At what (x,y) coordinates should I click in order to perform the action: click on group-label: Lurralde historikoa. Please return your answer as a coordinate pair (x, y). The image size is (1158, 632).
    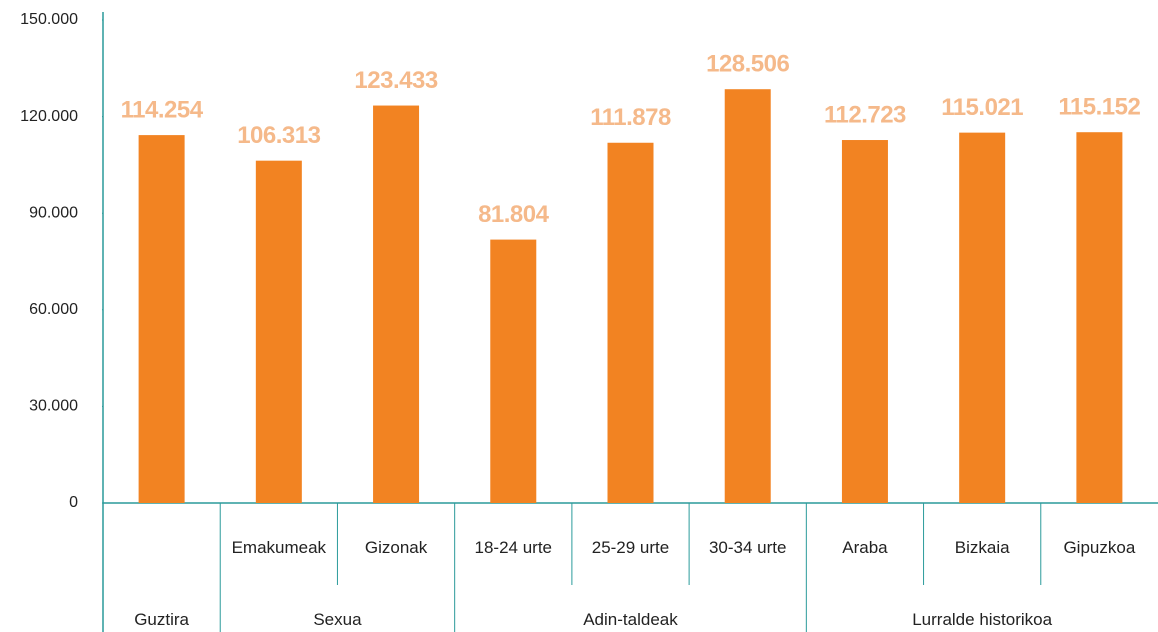
    Looking at the image, I should click on (982, 619).